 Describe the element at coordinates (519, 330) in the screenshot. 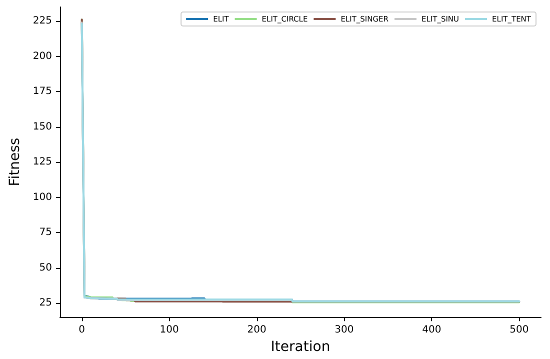

I see `x-tick-label: 500` at that location.